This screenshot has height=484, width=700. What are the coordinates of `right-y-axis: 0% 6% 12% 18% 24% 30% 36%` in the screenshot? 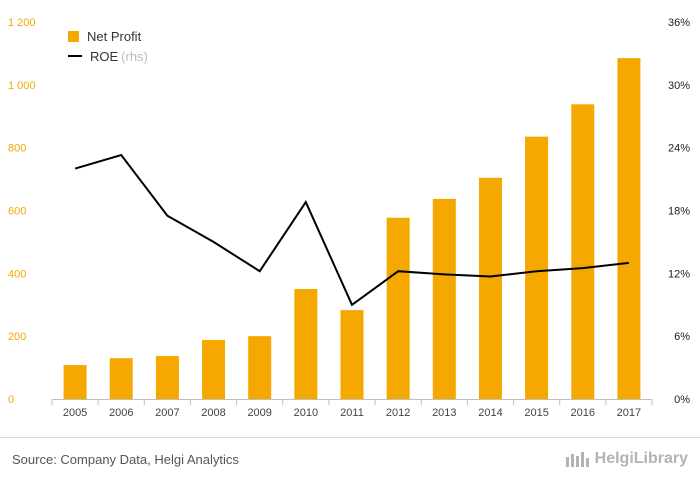 It's located at (679, 211).